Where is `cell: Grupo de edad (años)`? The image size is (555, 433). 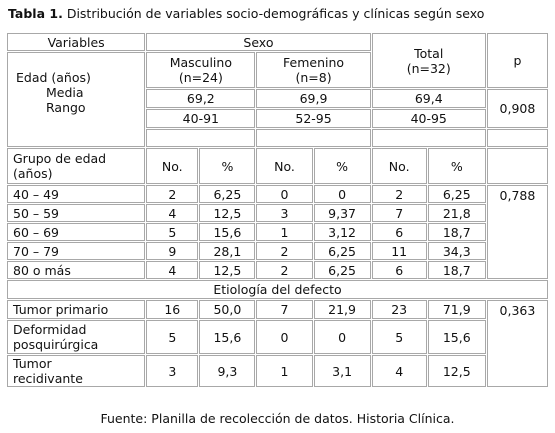 cell: Grupo de edad (años) is located at coordinates (76, 166).